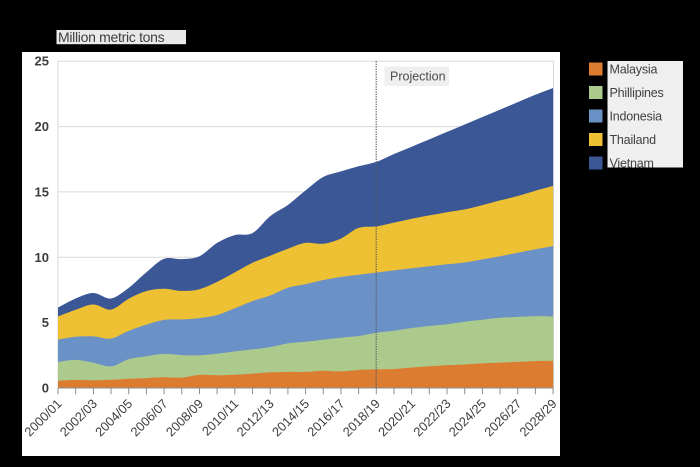  What do you see at coordinates (634, 69) in the screenshot?
I see `svg-text: Malaysia` at bounding box center [634, 69].